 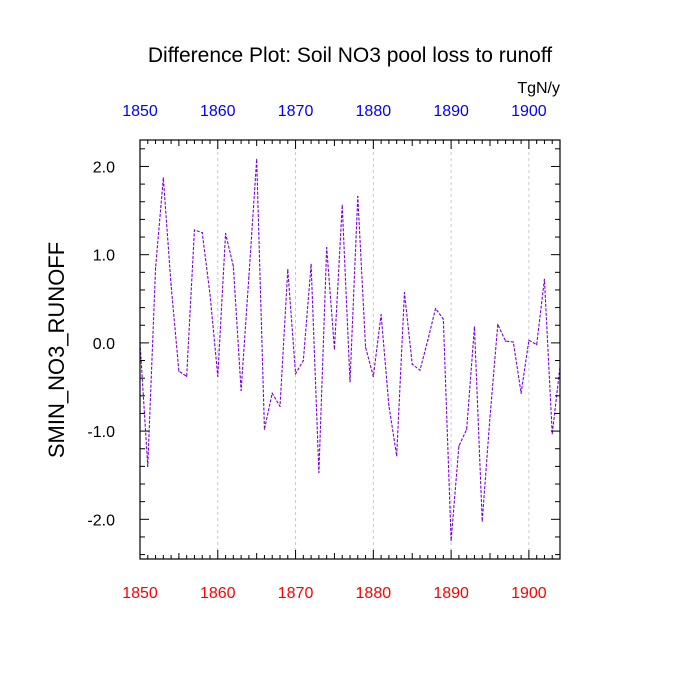 What do you see at coordinates (544, 279) in the screenshot?
I see `data-point-1902` at bounding box center [544, 279].